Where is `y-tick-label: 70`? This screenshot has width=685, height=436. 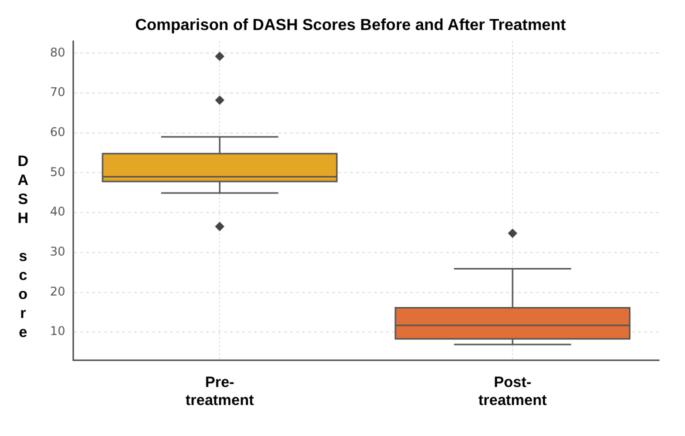 y-tick-label: 70 is located at coordinates (58, 92).